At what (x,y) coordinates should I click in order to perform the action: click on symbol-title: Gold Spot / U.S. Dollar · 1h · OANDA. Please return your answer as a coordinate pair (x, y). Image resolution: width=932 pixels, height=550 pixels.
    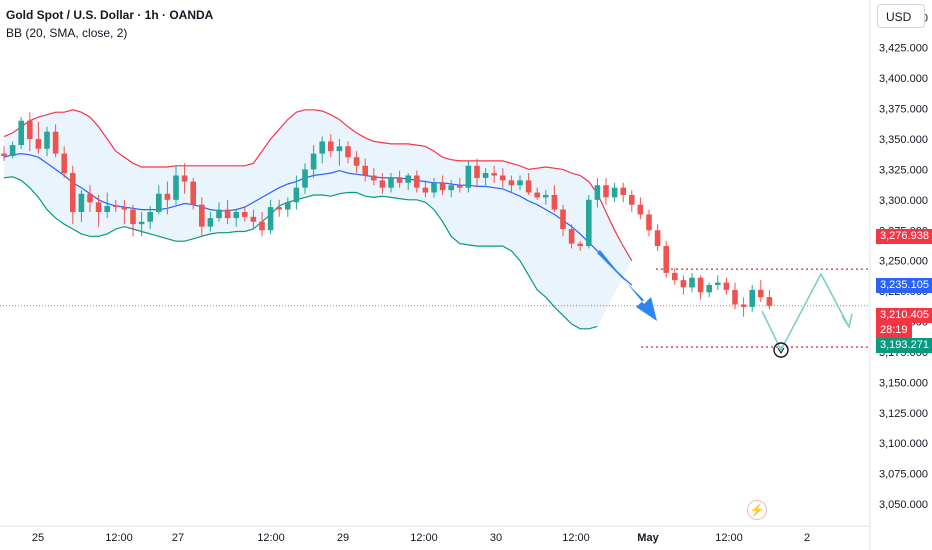
    Looking at the image, I should click on (110, 15).